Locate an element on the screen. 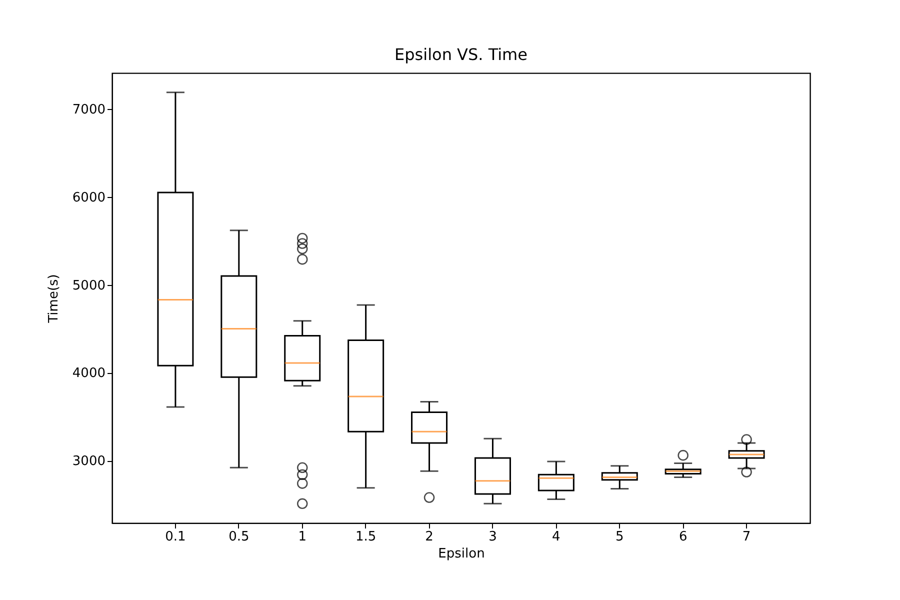  x-tick-label: 4 is located at coordinates (556, 537).